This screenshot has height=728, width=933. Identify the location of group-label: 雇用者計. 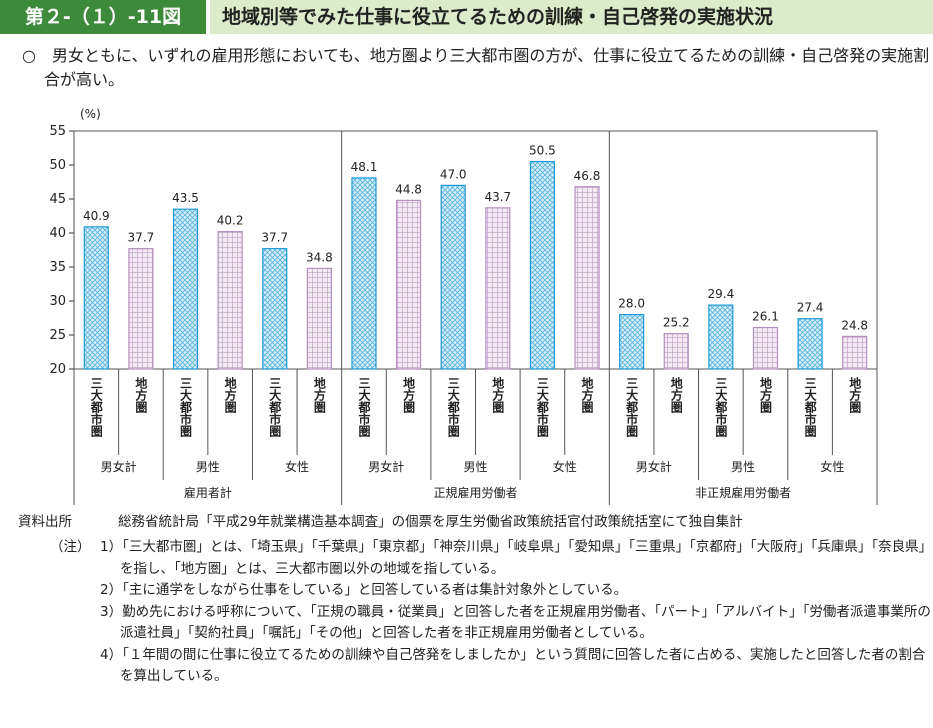
(208, 492).